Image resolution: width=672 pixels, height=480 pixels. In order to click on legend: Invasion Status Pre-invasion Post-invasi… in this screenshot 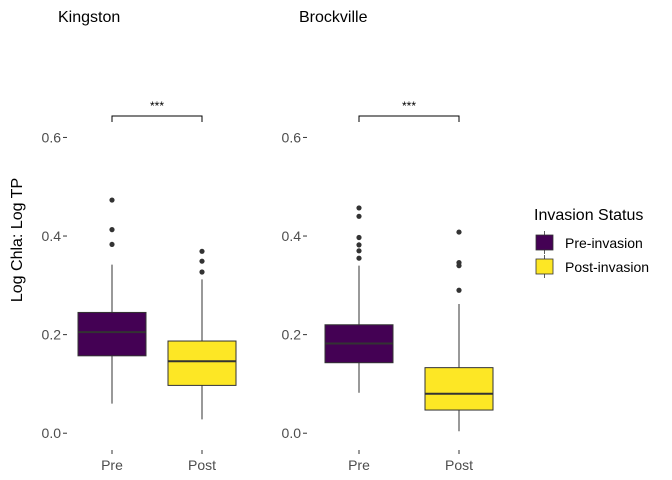, I will do `click(591, 242)`.